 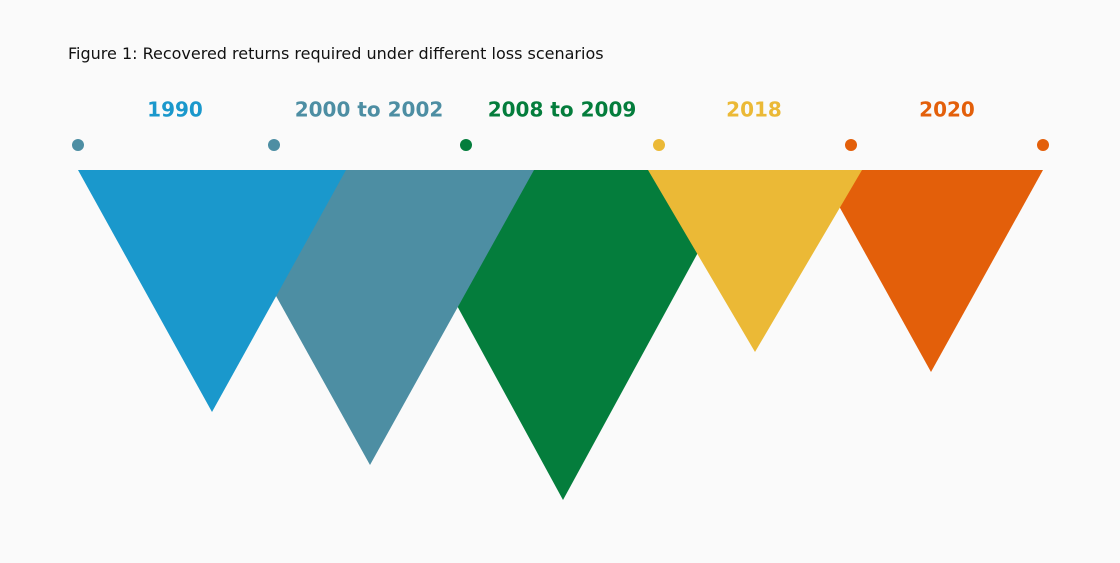 I want to click on period-label: 2018, so click(x=754, y=110).